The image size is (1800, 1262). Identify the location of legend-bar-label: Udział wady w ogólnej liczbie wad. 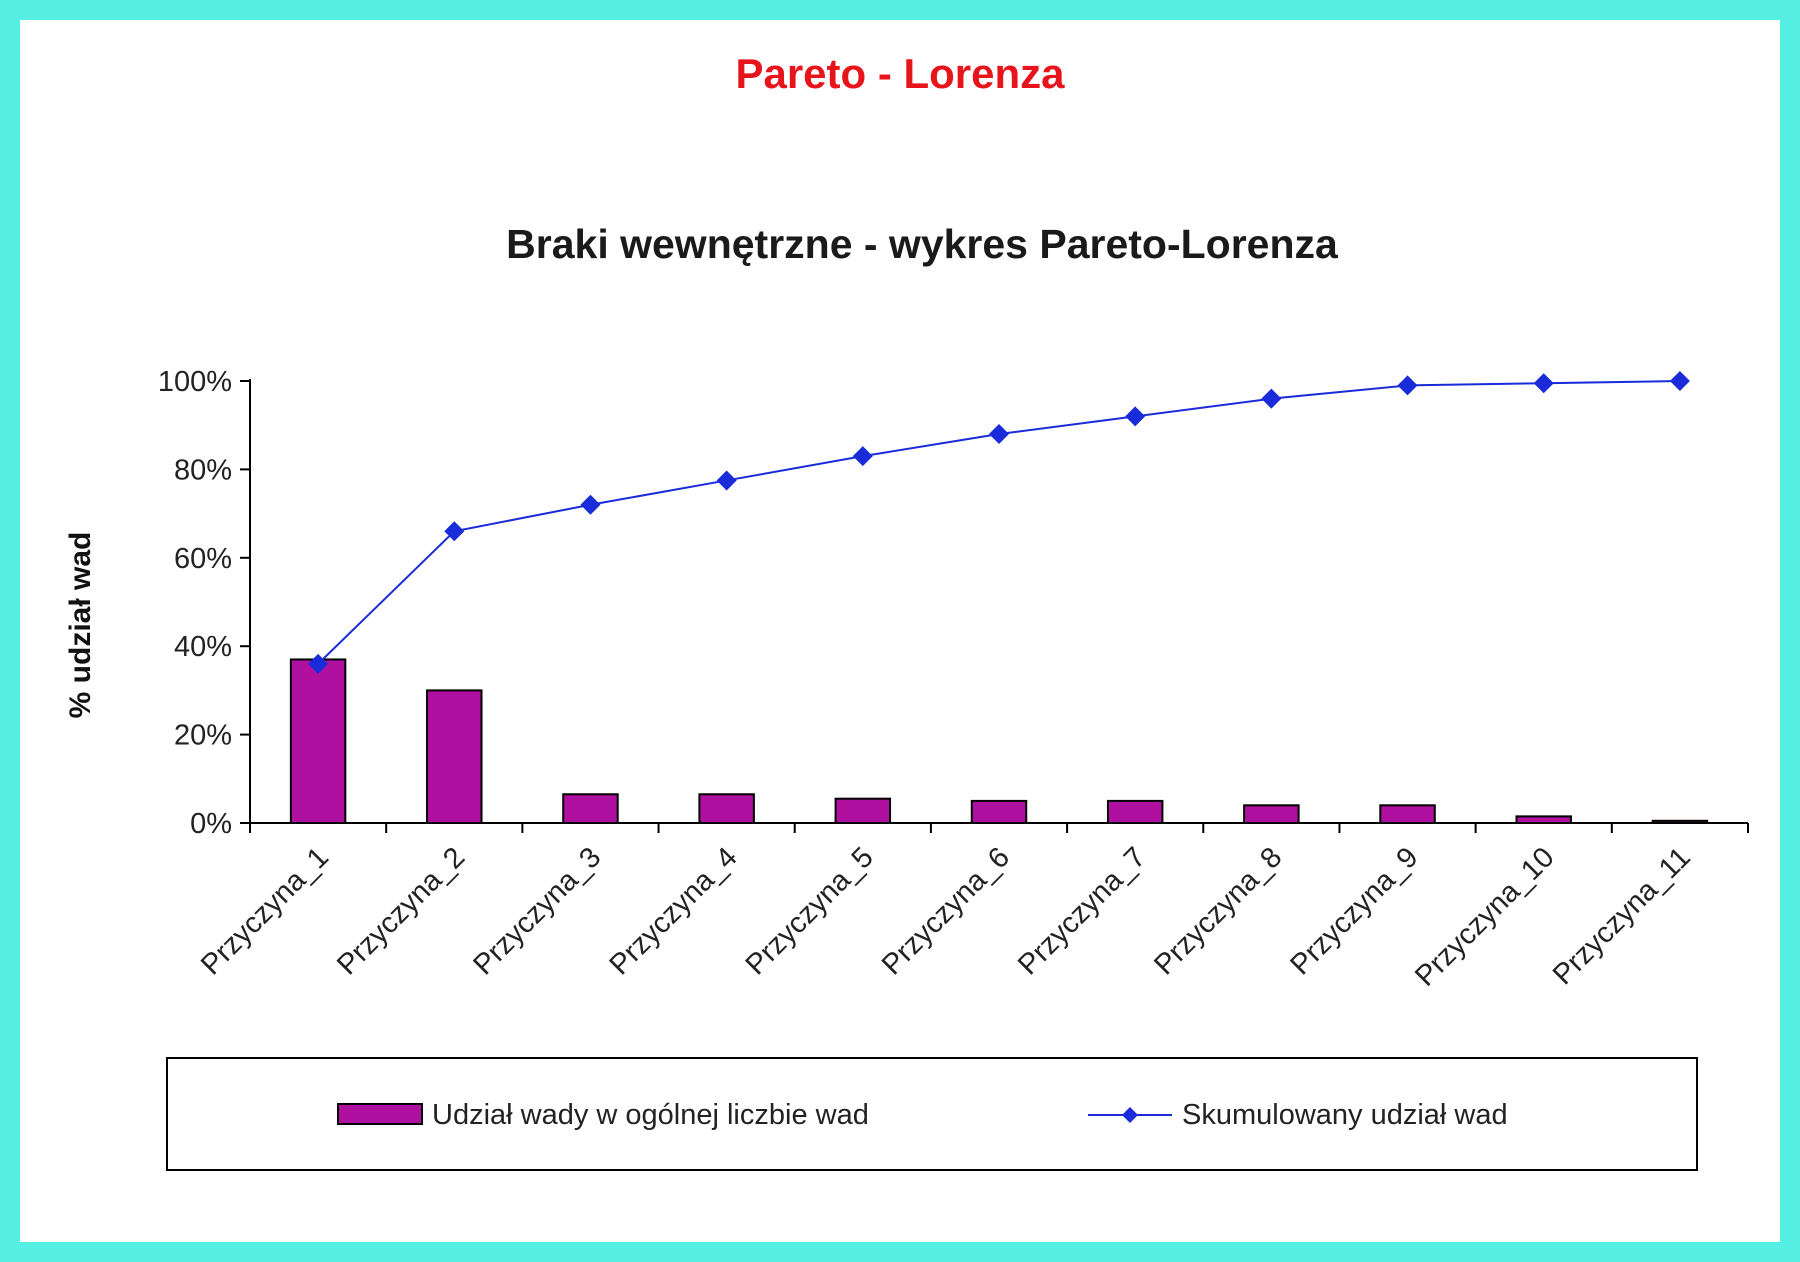
(650, 1115).